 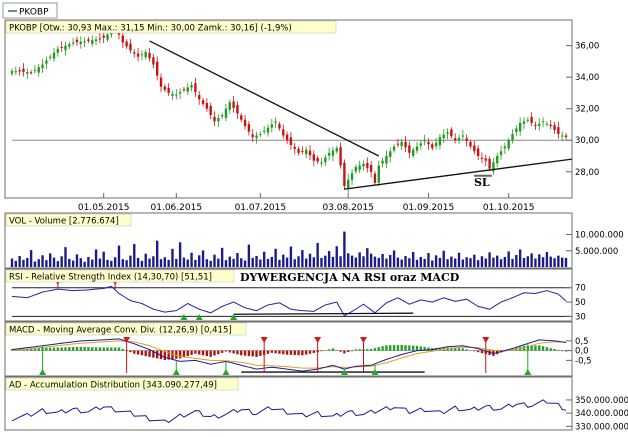 I want to click on divergence-annotation: DYWERGENCJA NA RSI oraz MACD, so click(x=350, y=277).